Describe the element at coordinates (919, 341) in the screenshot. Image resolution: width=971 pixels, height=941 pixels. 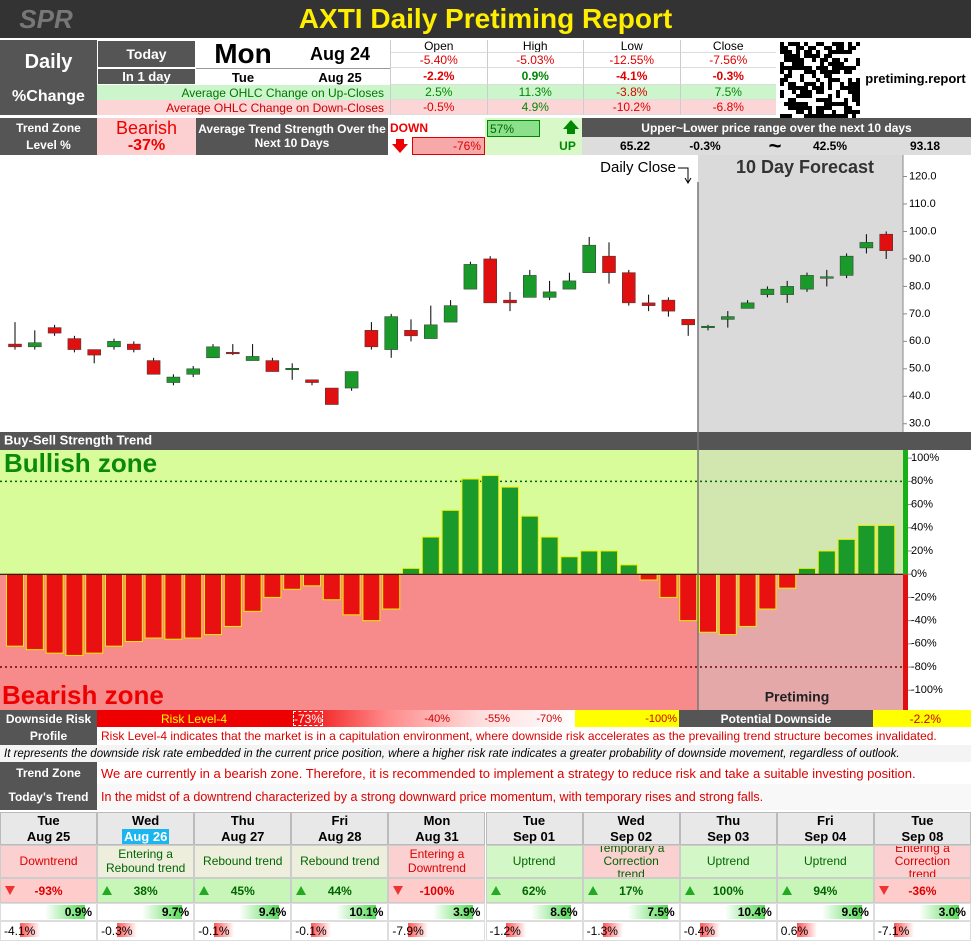
I see `y-tick-label: 60.0` at that location.